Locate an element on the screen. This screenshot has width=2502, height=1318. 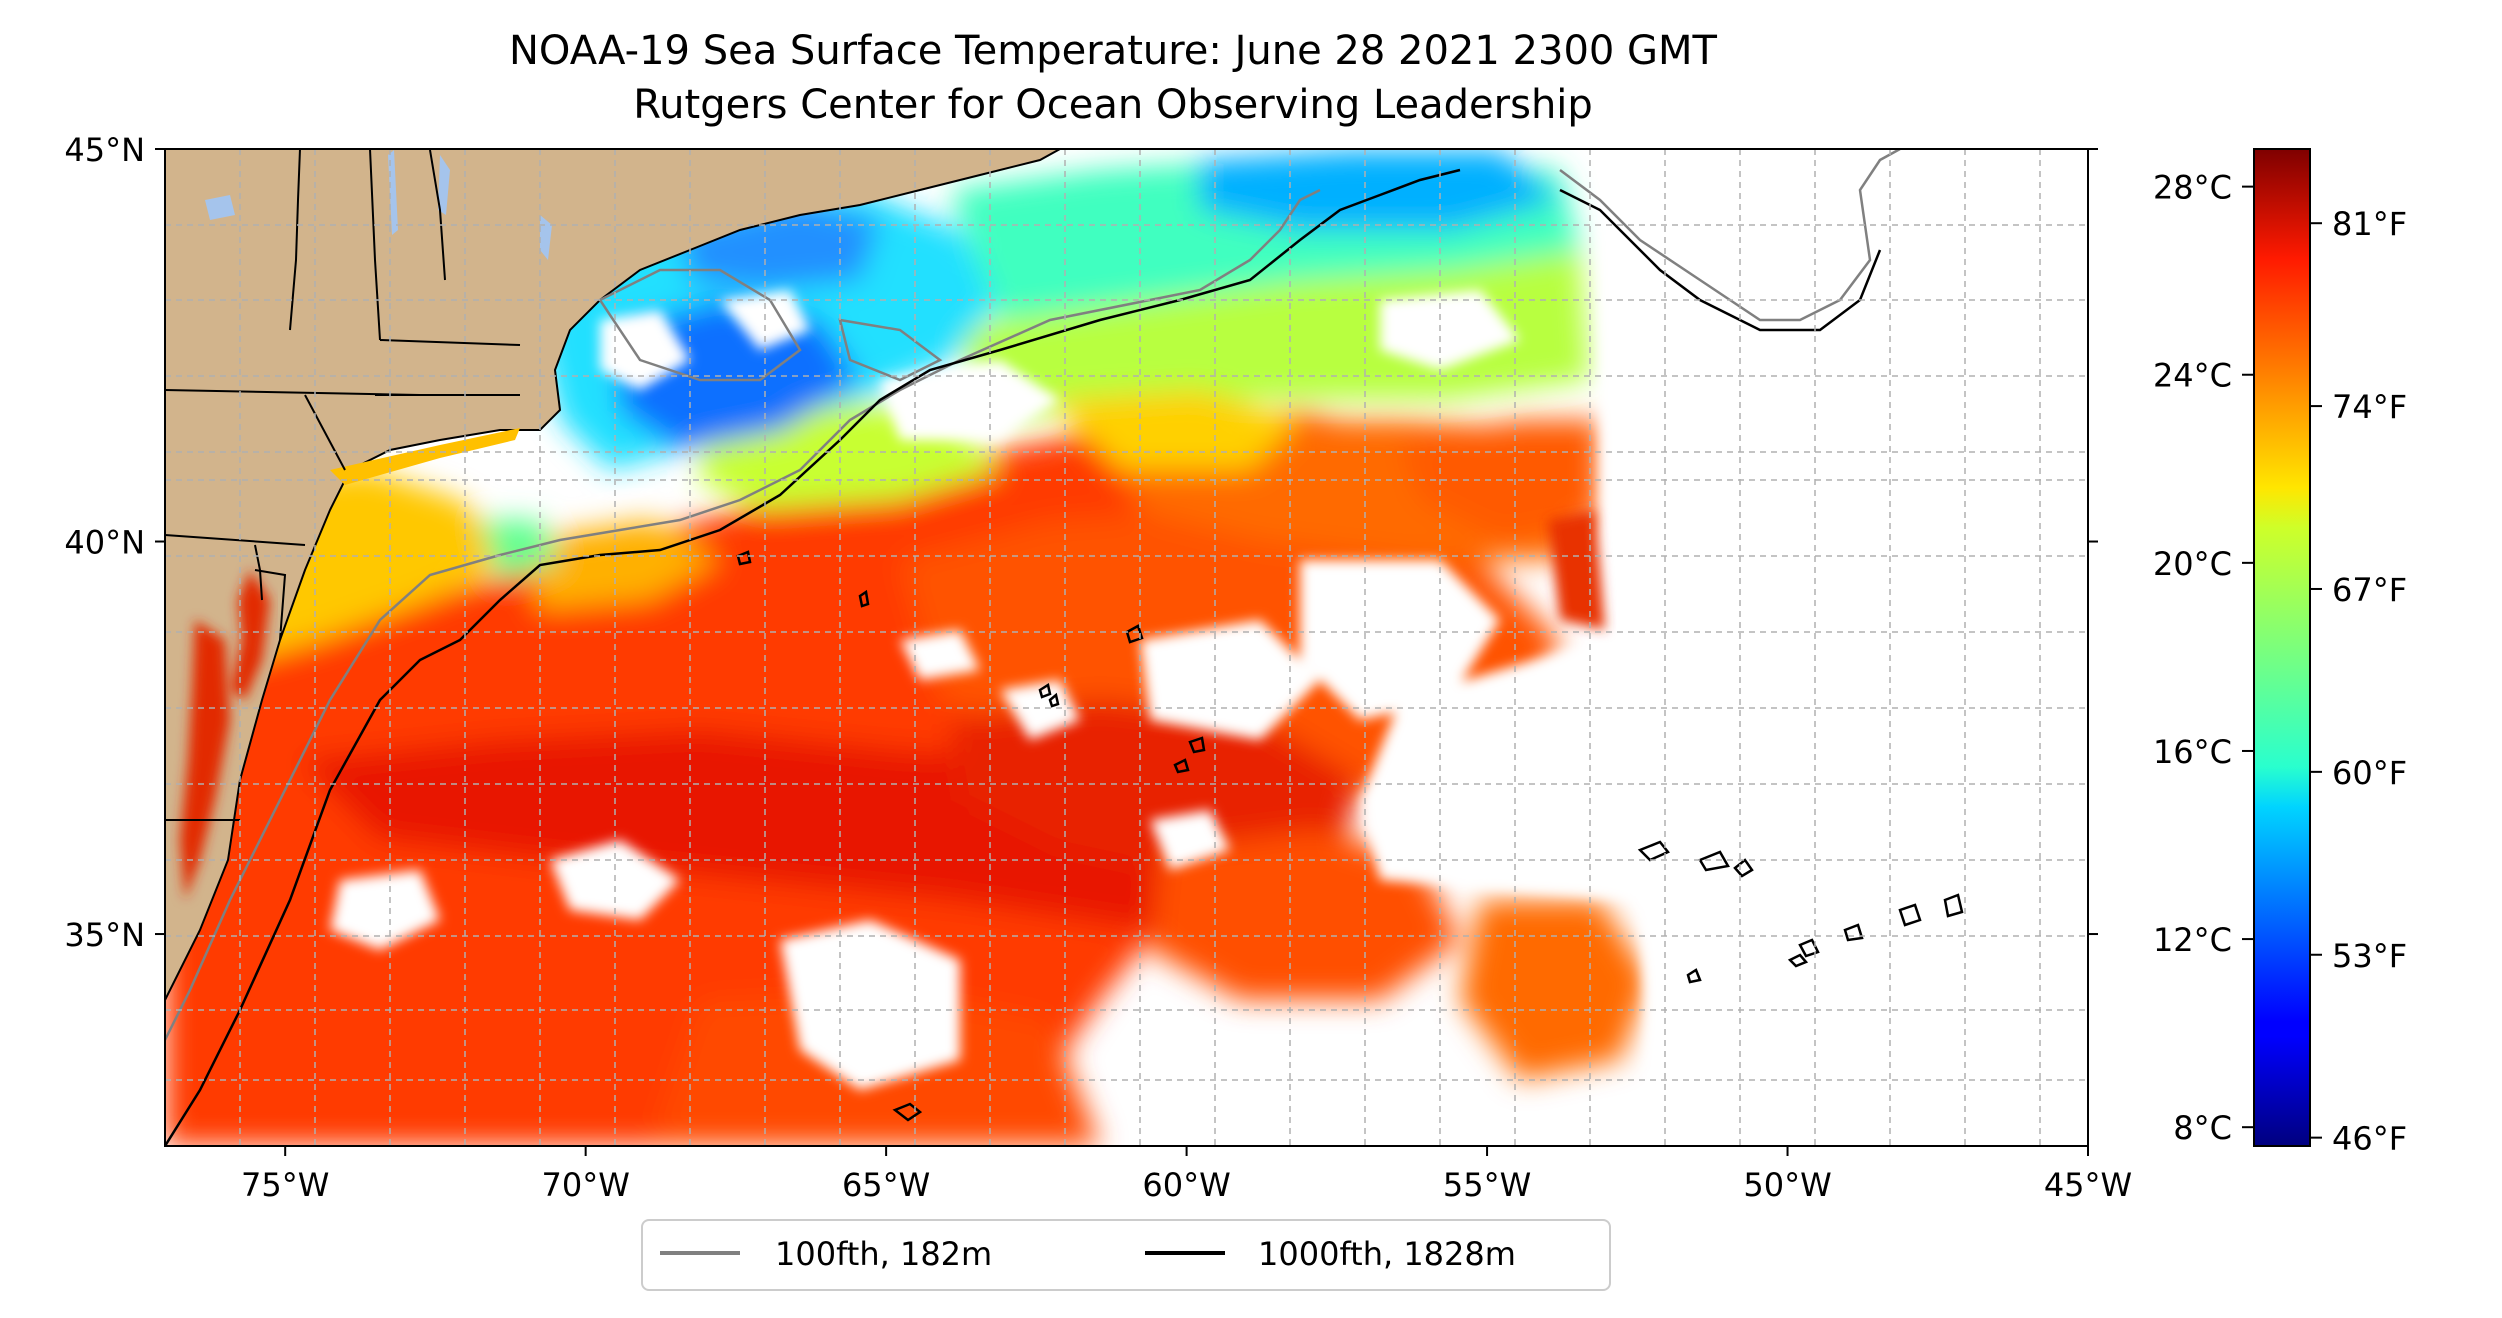
lon-tick-label: 50°W is located at coordinates (1787, 1185).